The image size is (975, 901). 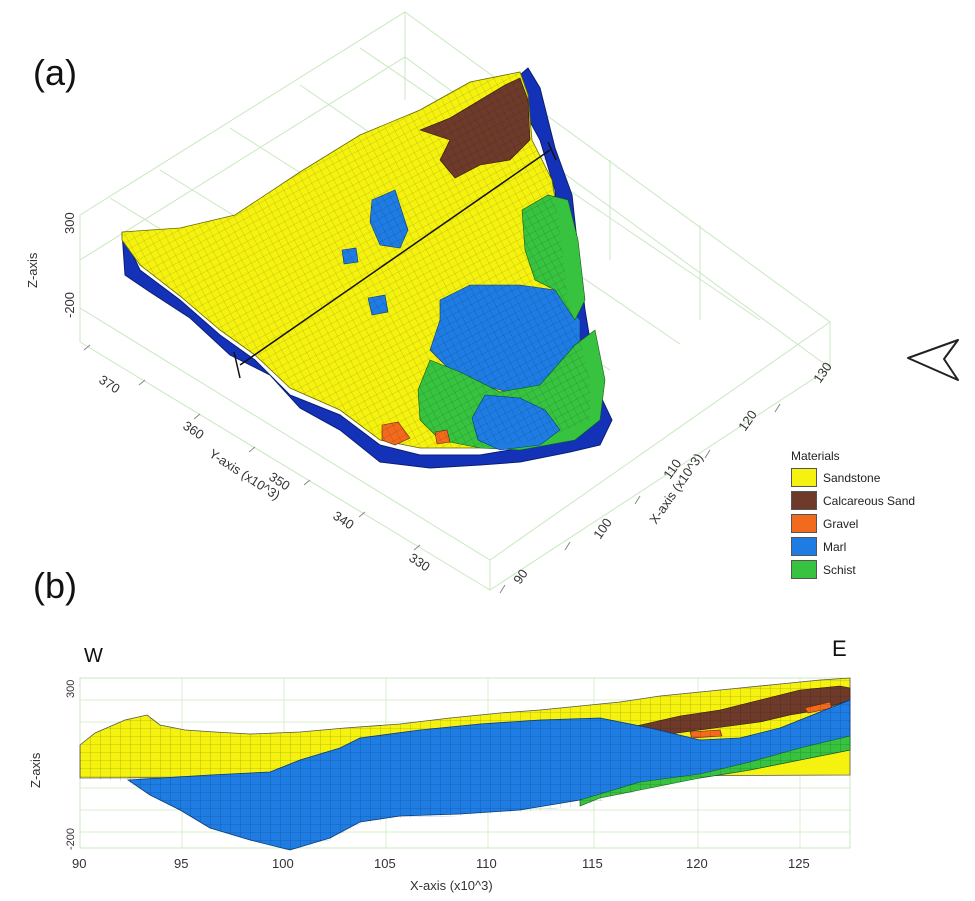 I want to click on legend-item-gravel: Gravel, so click(x=876, y=523).